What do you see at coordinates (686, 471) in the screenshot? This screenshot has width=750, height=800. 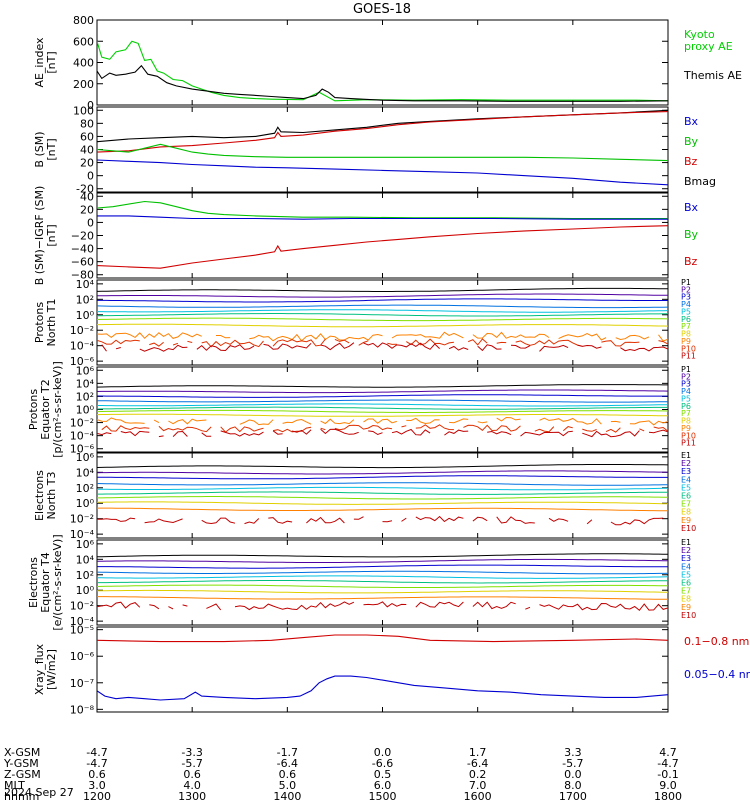 I see `channel-label: E3` at bounding box center [686, 471].